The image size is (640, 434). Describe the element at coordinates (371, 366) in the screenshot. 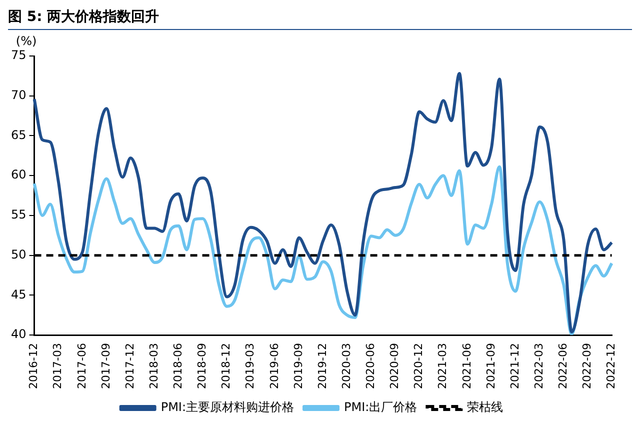

I see `x-tick-label: 2020-06` at that location.